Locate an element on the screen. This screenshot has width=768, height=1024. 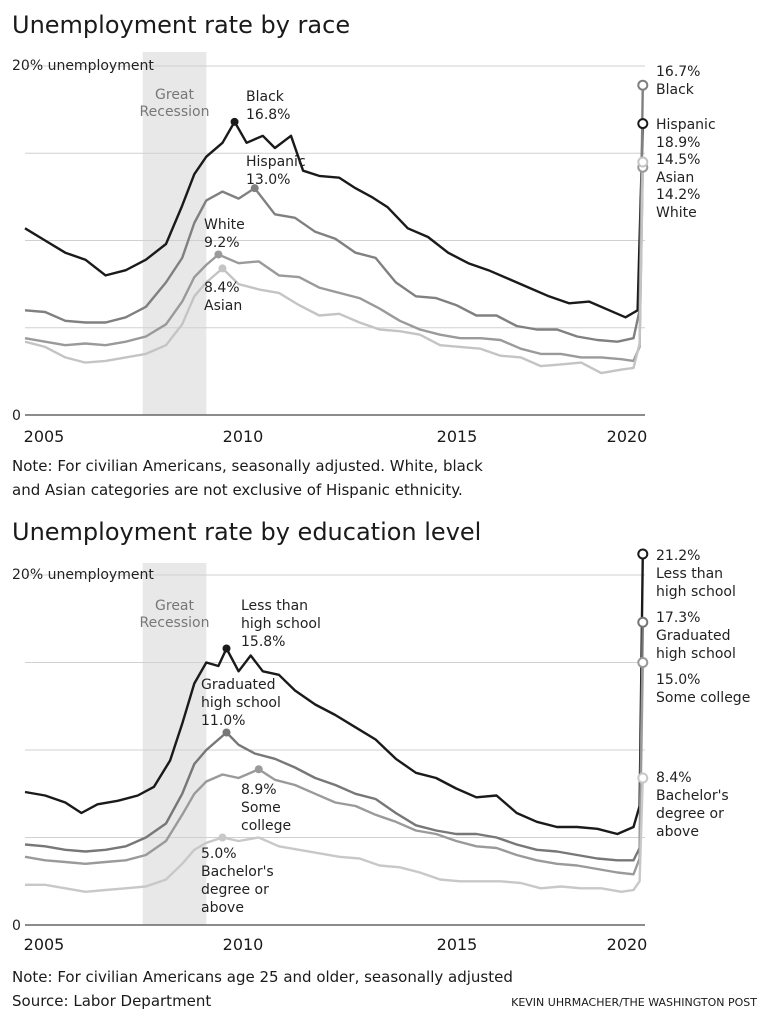
credit-text: KEVIN UHRMACHER/THE WASHINGTON POST is located at coordinates (634, 1002).